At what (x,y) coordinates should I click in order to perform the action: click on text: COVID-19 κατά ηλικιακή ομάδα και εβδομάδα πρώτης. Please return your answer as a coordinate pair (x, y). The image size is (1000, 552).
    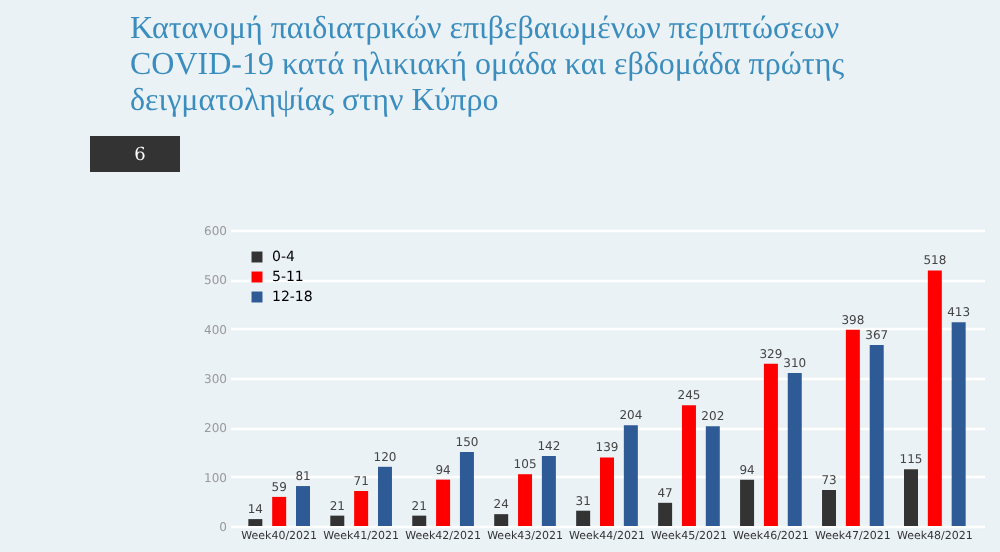
    Looking at the image, I should click on (487, 65).